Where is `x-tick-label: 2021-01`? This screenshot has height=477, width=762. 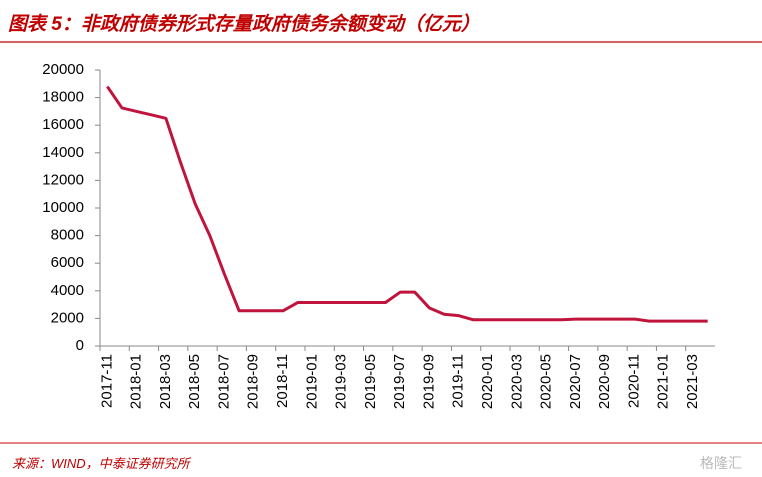
x-tick-label: 2021-01 is located at coordinates (663, 381).